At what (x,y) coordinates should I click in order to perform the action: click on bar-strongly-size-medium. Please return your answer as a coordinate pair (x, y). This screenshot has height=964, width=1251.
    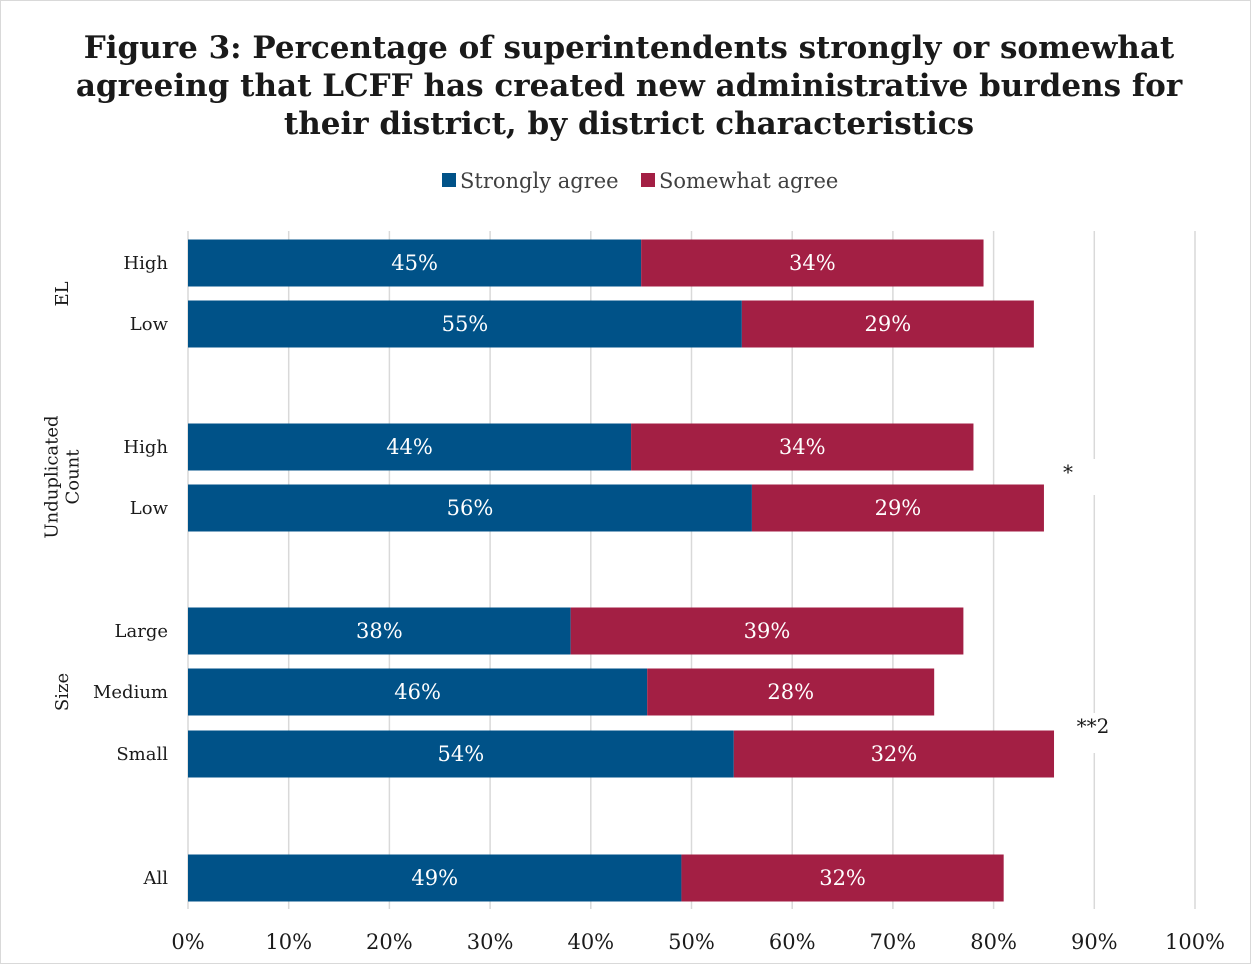
    Looking at the image, I should click on (418, 692).